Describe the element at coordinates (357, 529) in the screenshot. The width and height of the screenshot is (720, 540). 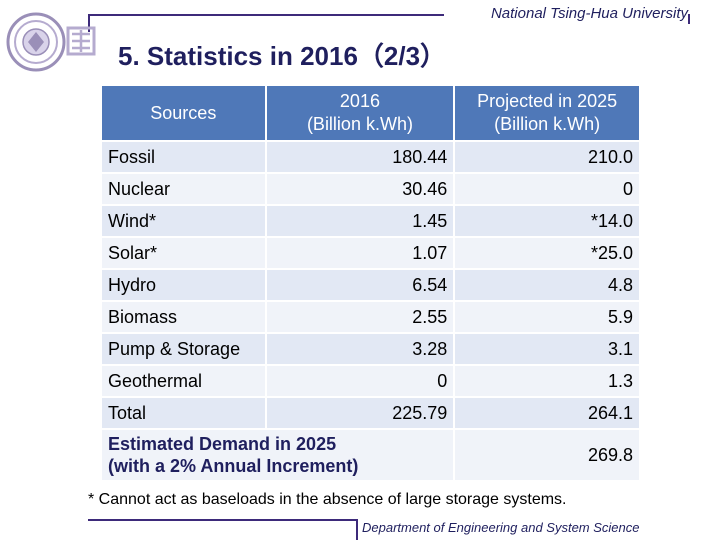
I see `footer-rule-tick` at that location.